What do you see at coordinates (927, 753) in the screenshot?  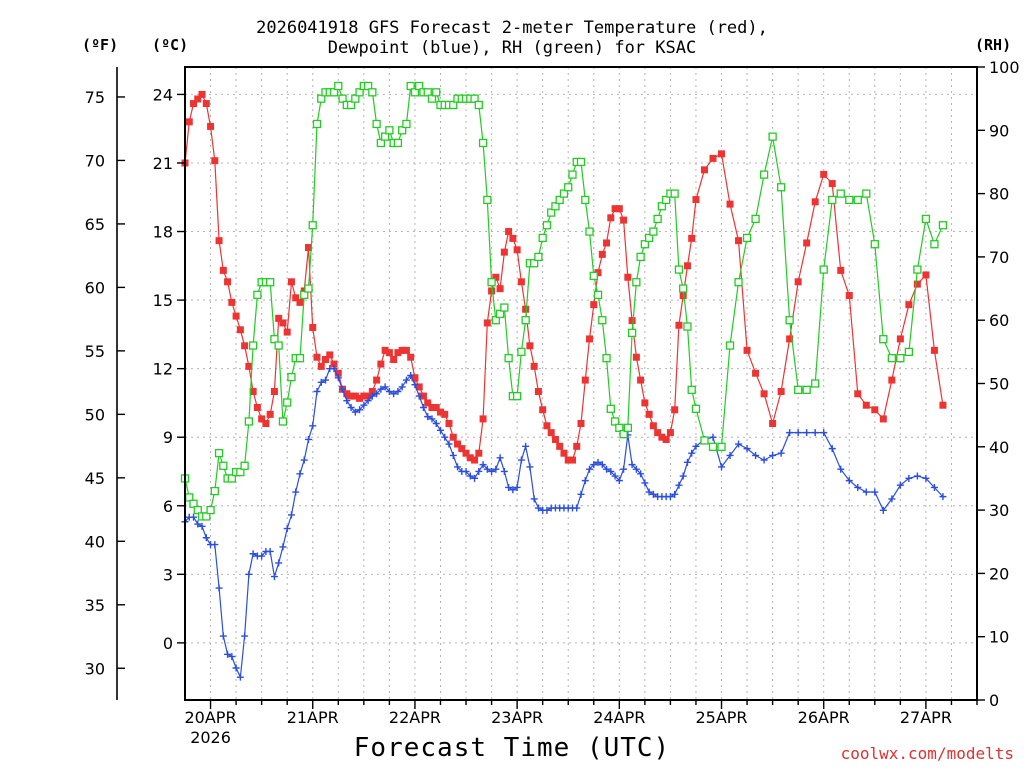 I see `source-credit: coolwx.com/modelts` at bounding box center [927, 753].